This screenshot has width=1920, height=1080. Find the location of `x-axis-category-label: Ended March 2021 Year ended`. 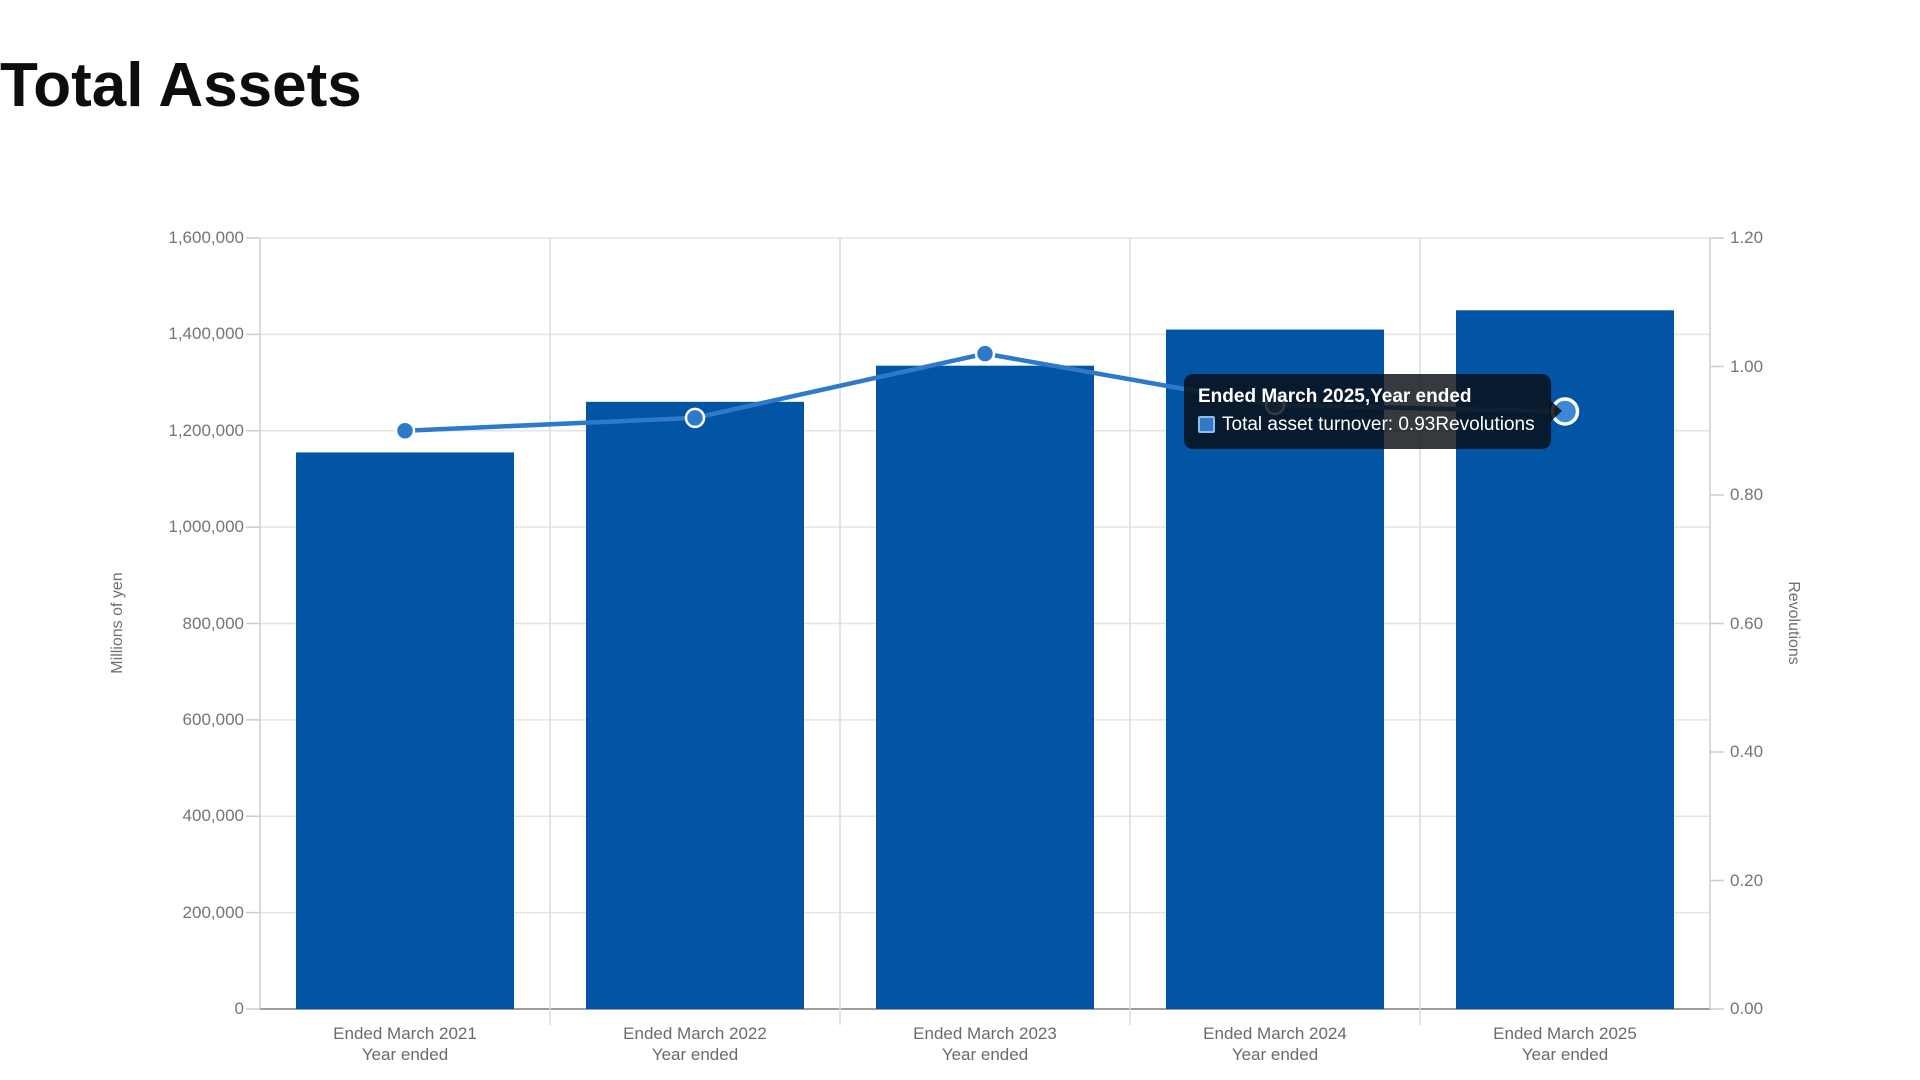

x-axis-category-label: Ended March 2021 Year ended is located at coordinates (405, 1044).